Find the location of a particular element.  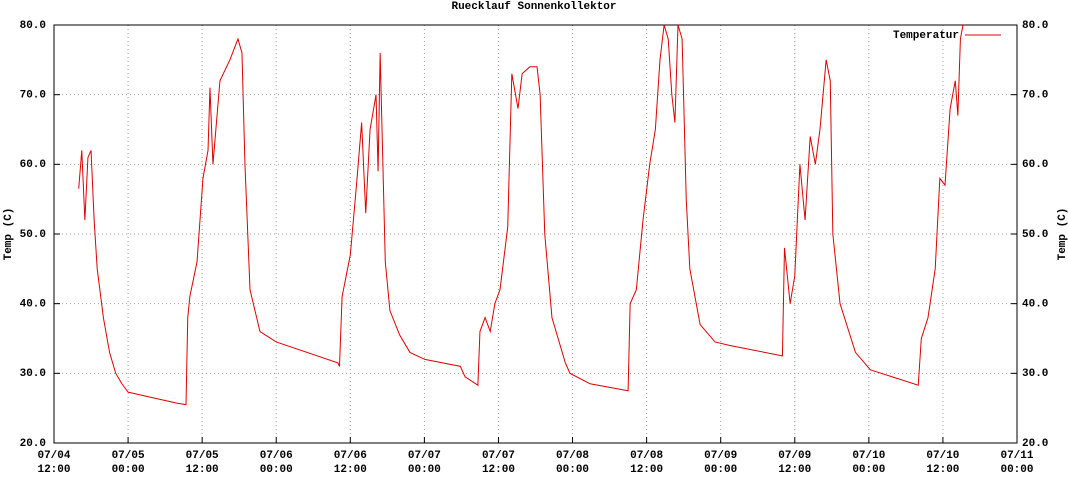

x-tick-label: 07/08 12:00 is located at coordinates (646, 462).